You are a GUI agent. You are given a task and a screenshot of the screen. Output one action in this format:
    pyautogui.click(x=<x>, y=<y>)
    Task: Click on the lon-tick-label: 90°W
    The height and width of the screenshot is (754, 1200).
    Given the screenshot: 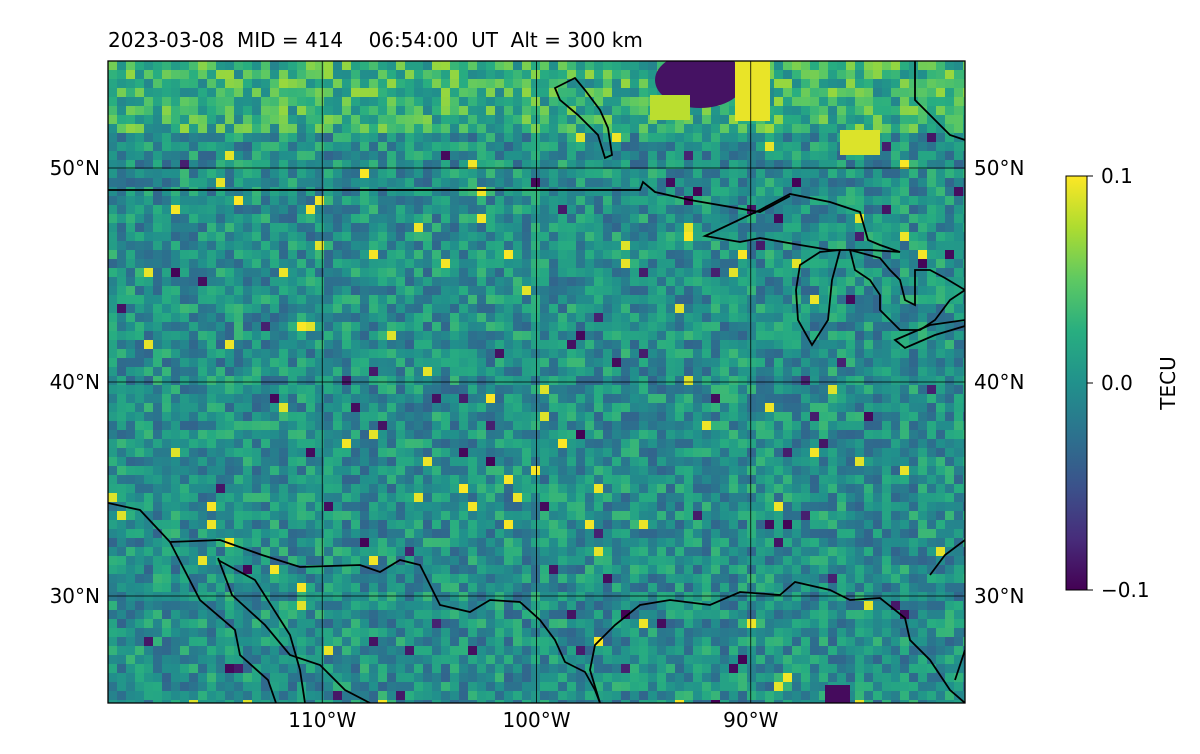 What is the action you would take?
    pyautogui.click(x=750, y=720)
    